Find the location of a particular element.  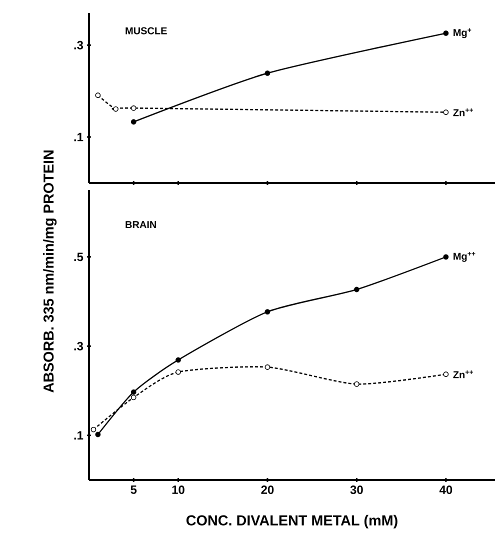

x-tick-label: 10 is located at coordinates (178, 490).